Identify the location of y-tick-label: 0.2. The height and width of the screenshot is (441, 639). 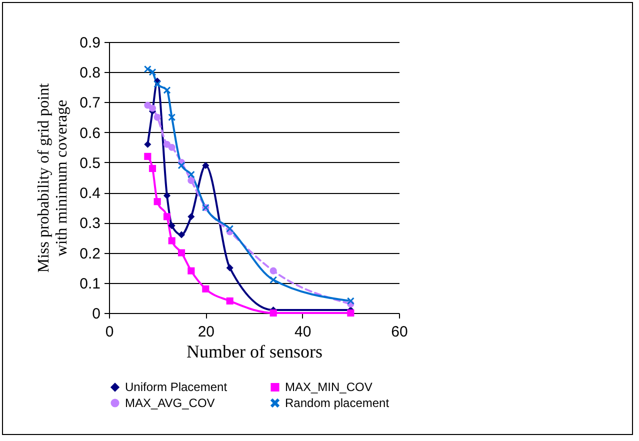
(90, 253).